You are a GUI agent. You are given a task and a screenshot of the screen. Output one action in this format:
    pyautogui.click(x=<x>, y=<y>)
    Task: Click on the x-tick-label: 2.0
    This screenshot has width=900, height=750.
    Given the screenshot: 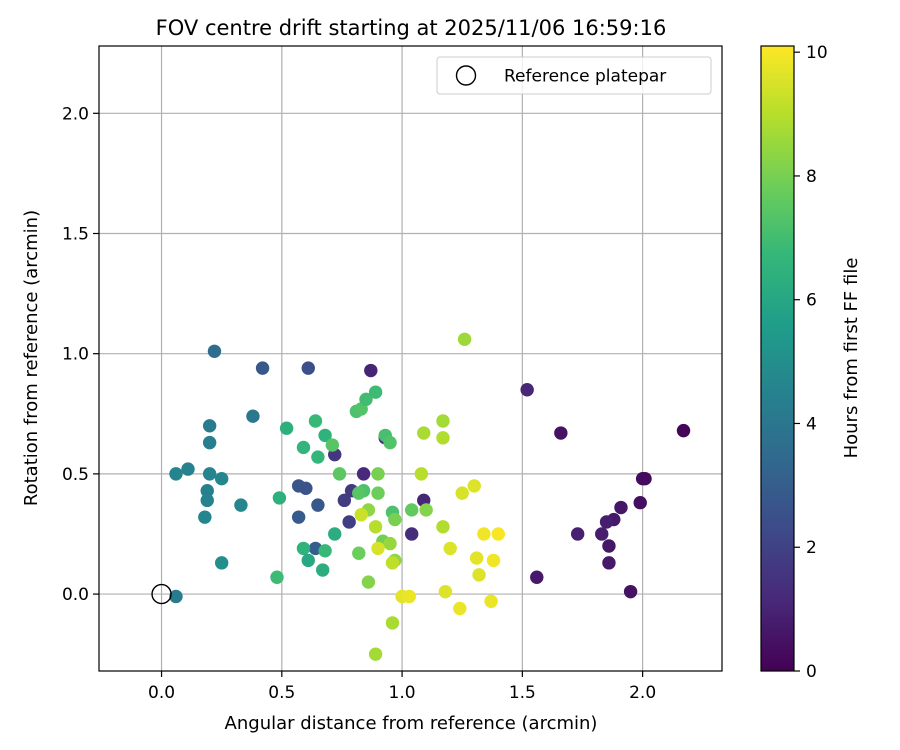 What is the action you would take?
    pyautogui.click(x=642, y=693)
    